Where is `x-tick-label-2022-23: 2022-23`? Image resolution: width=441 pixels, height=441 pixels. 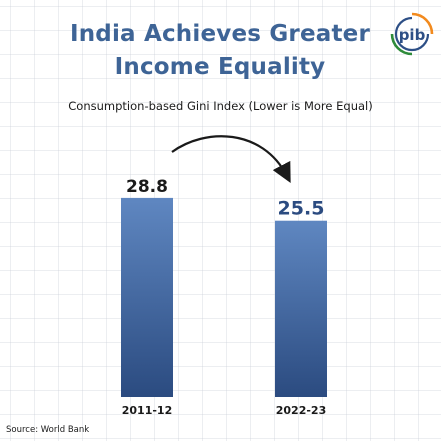 x-tick-label-2022-23: 2022-23 is located at coordinates (301, 410).